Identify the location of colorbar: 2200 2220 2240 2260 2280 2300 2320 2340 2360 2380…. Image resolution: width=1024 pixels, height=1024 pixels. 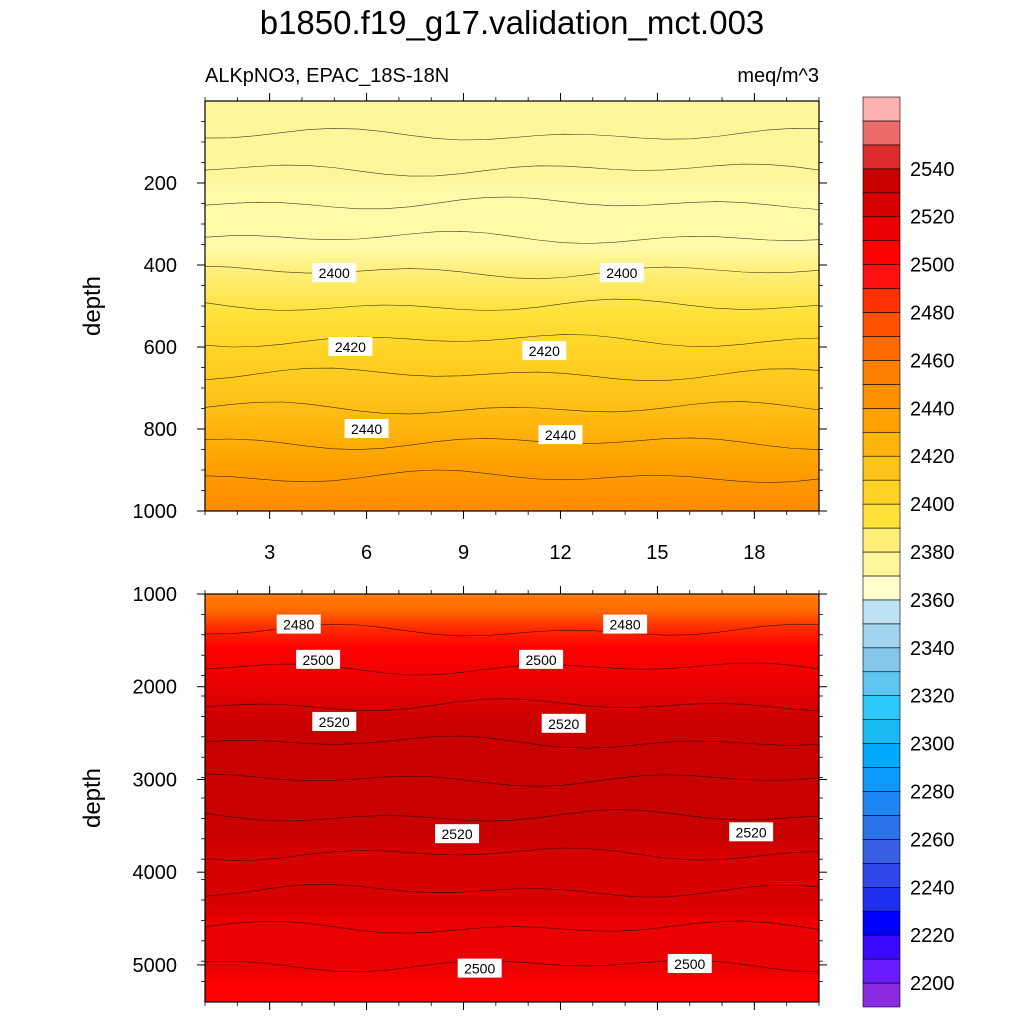
(908, 552).